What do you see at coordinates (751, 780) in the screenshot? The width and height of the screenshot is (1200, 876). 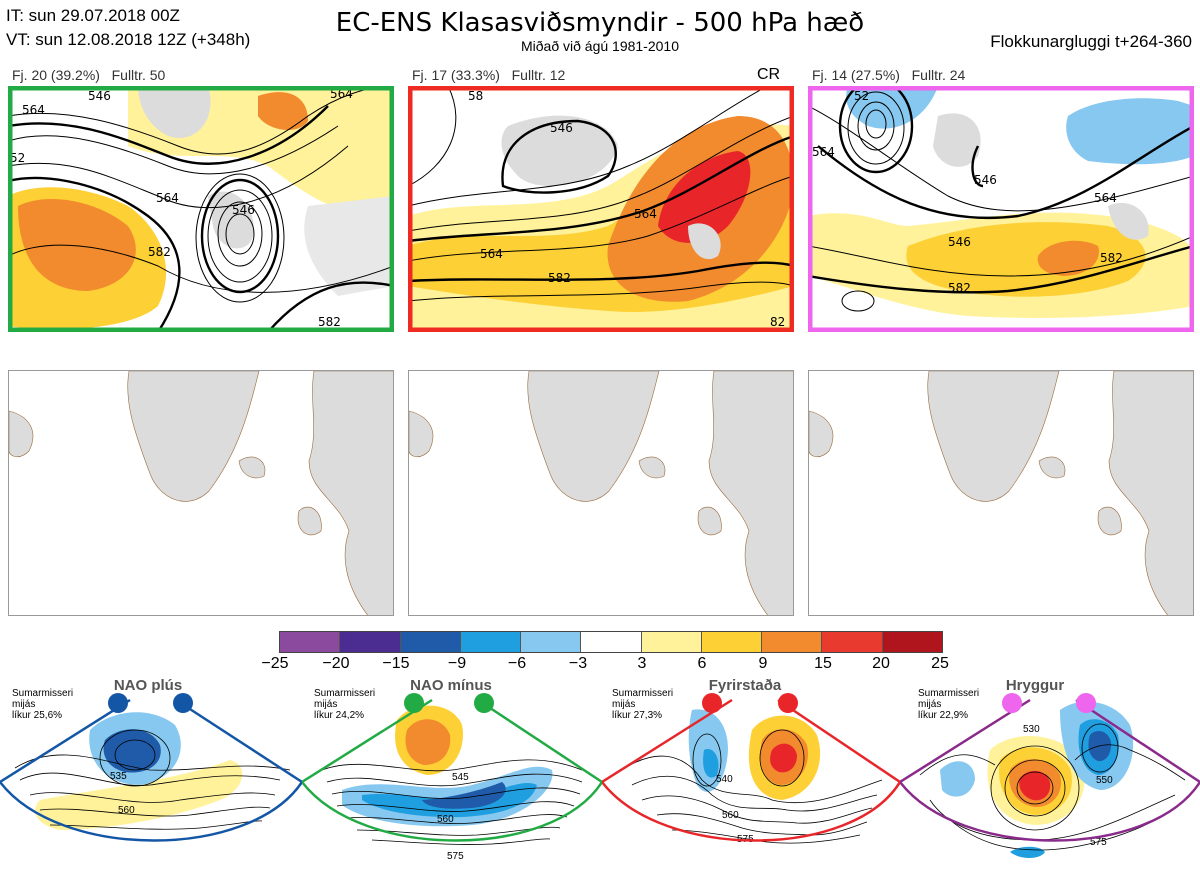 I see `regime-3-map: 540 560 575` at bounding box center [751, 780].